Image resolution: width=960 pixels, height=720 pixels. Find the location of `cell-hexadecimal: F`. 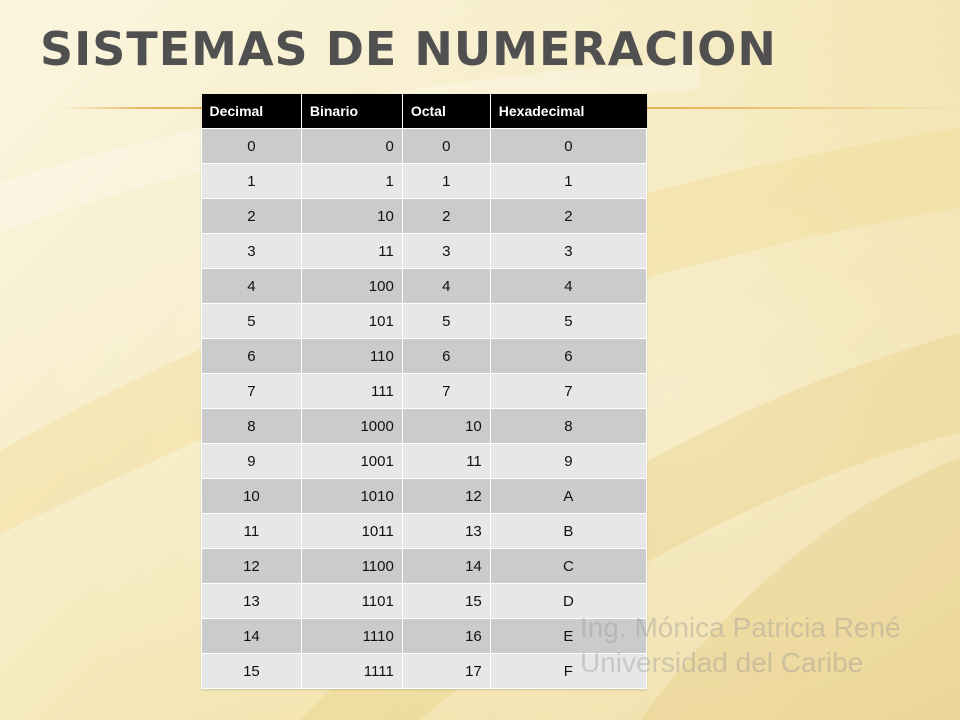

cell-hexadecimal: F is located at coordinates (568, 671).